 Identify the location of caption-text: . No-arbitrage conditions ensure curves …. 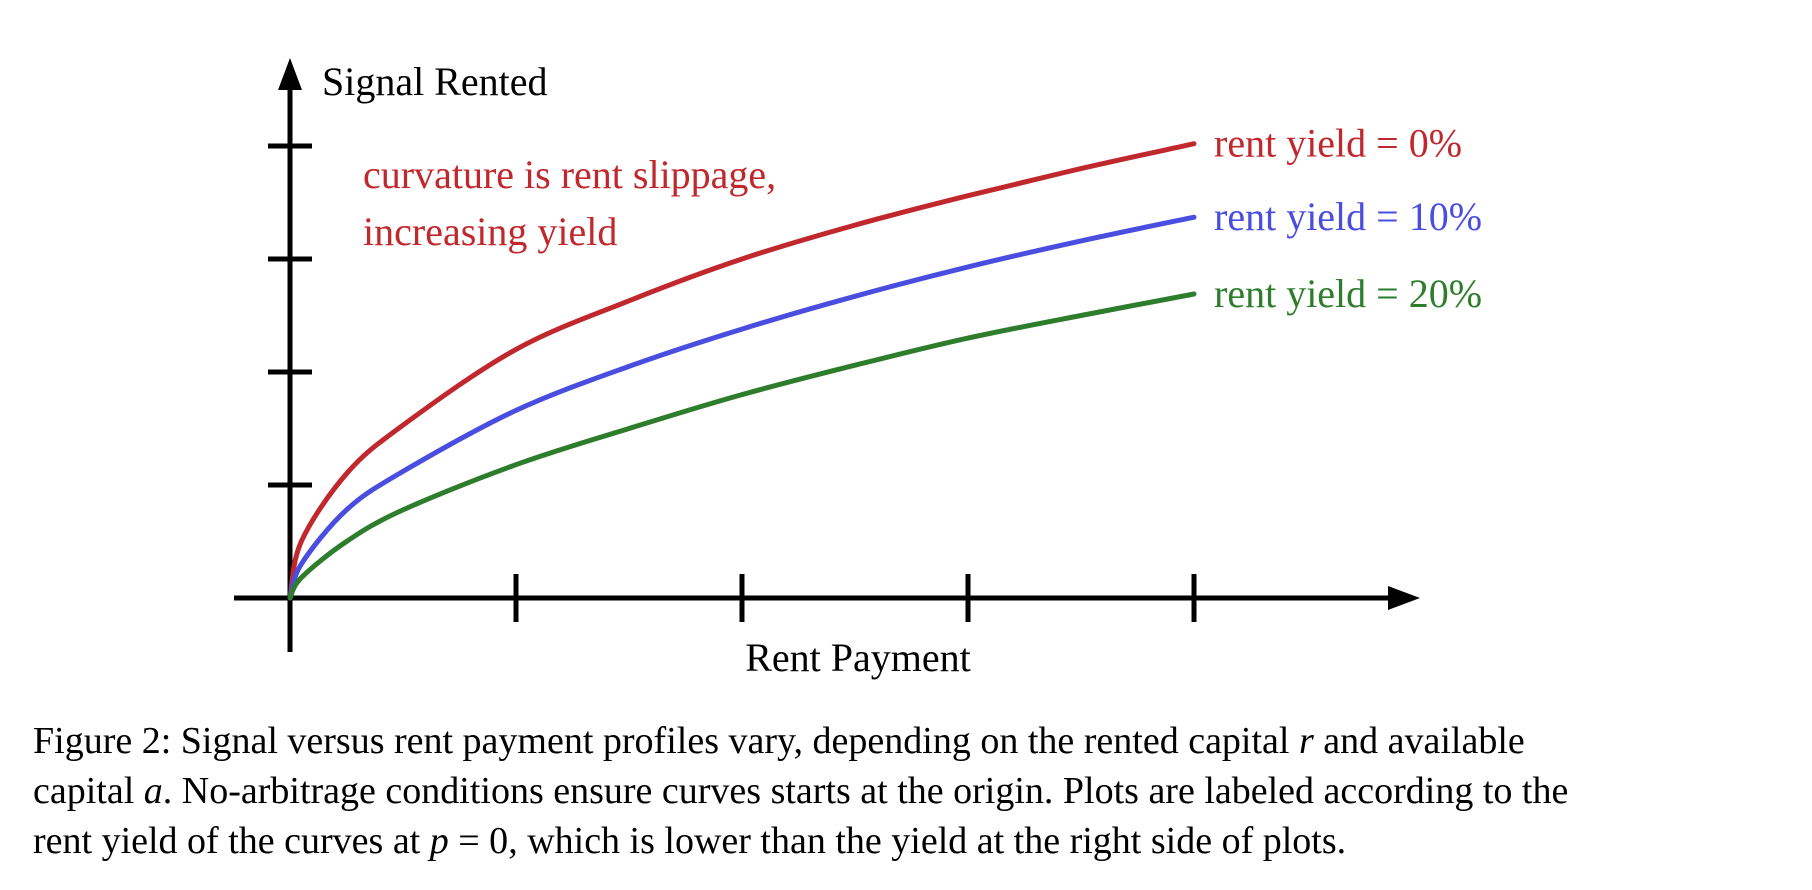
(865, 791).